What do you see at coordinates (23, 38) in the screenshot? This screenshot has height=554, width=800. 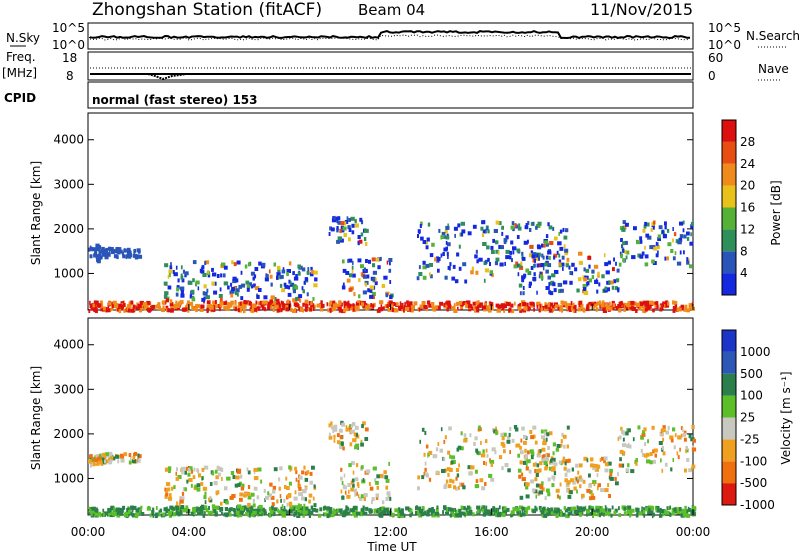 I see `nsky-label: N.Sky` at bounding box center [23, 38].